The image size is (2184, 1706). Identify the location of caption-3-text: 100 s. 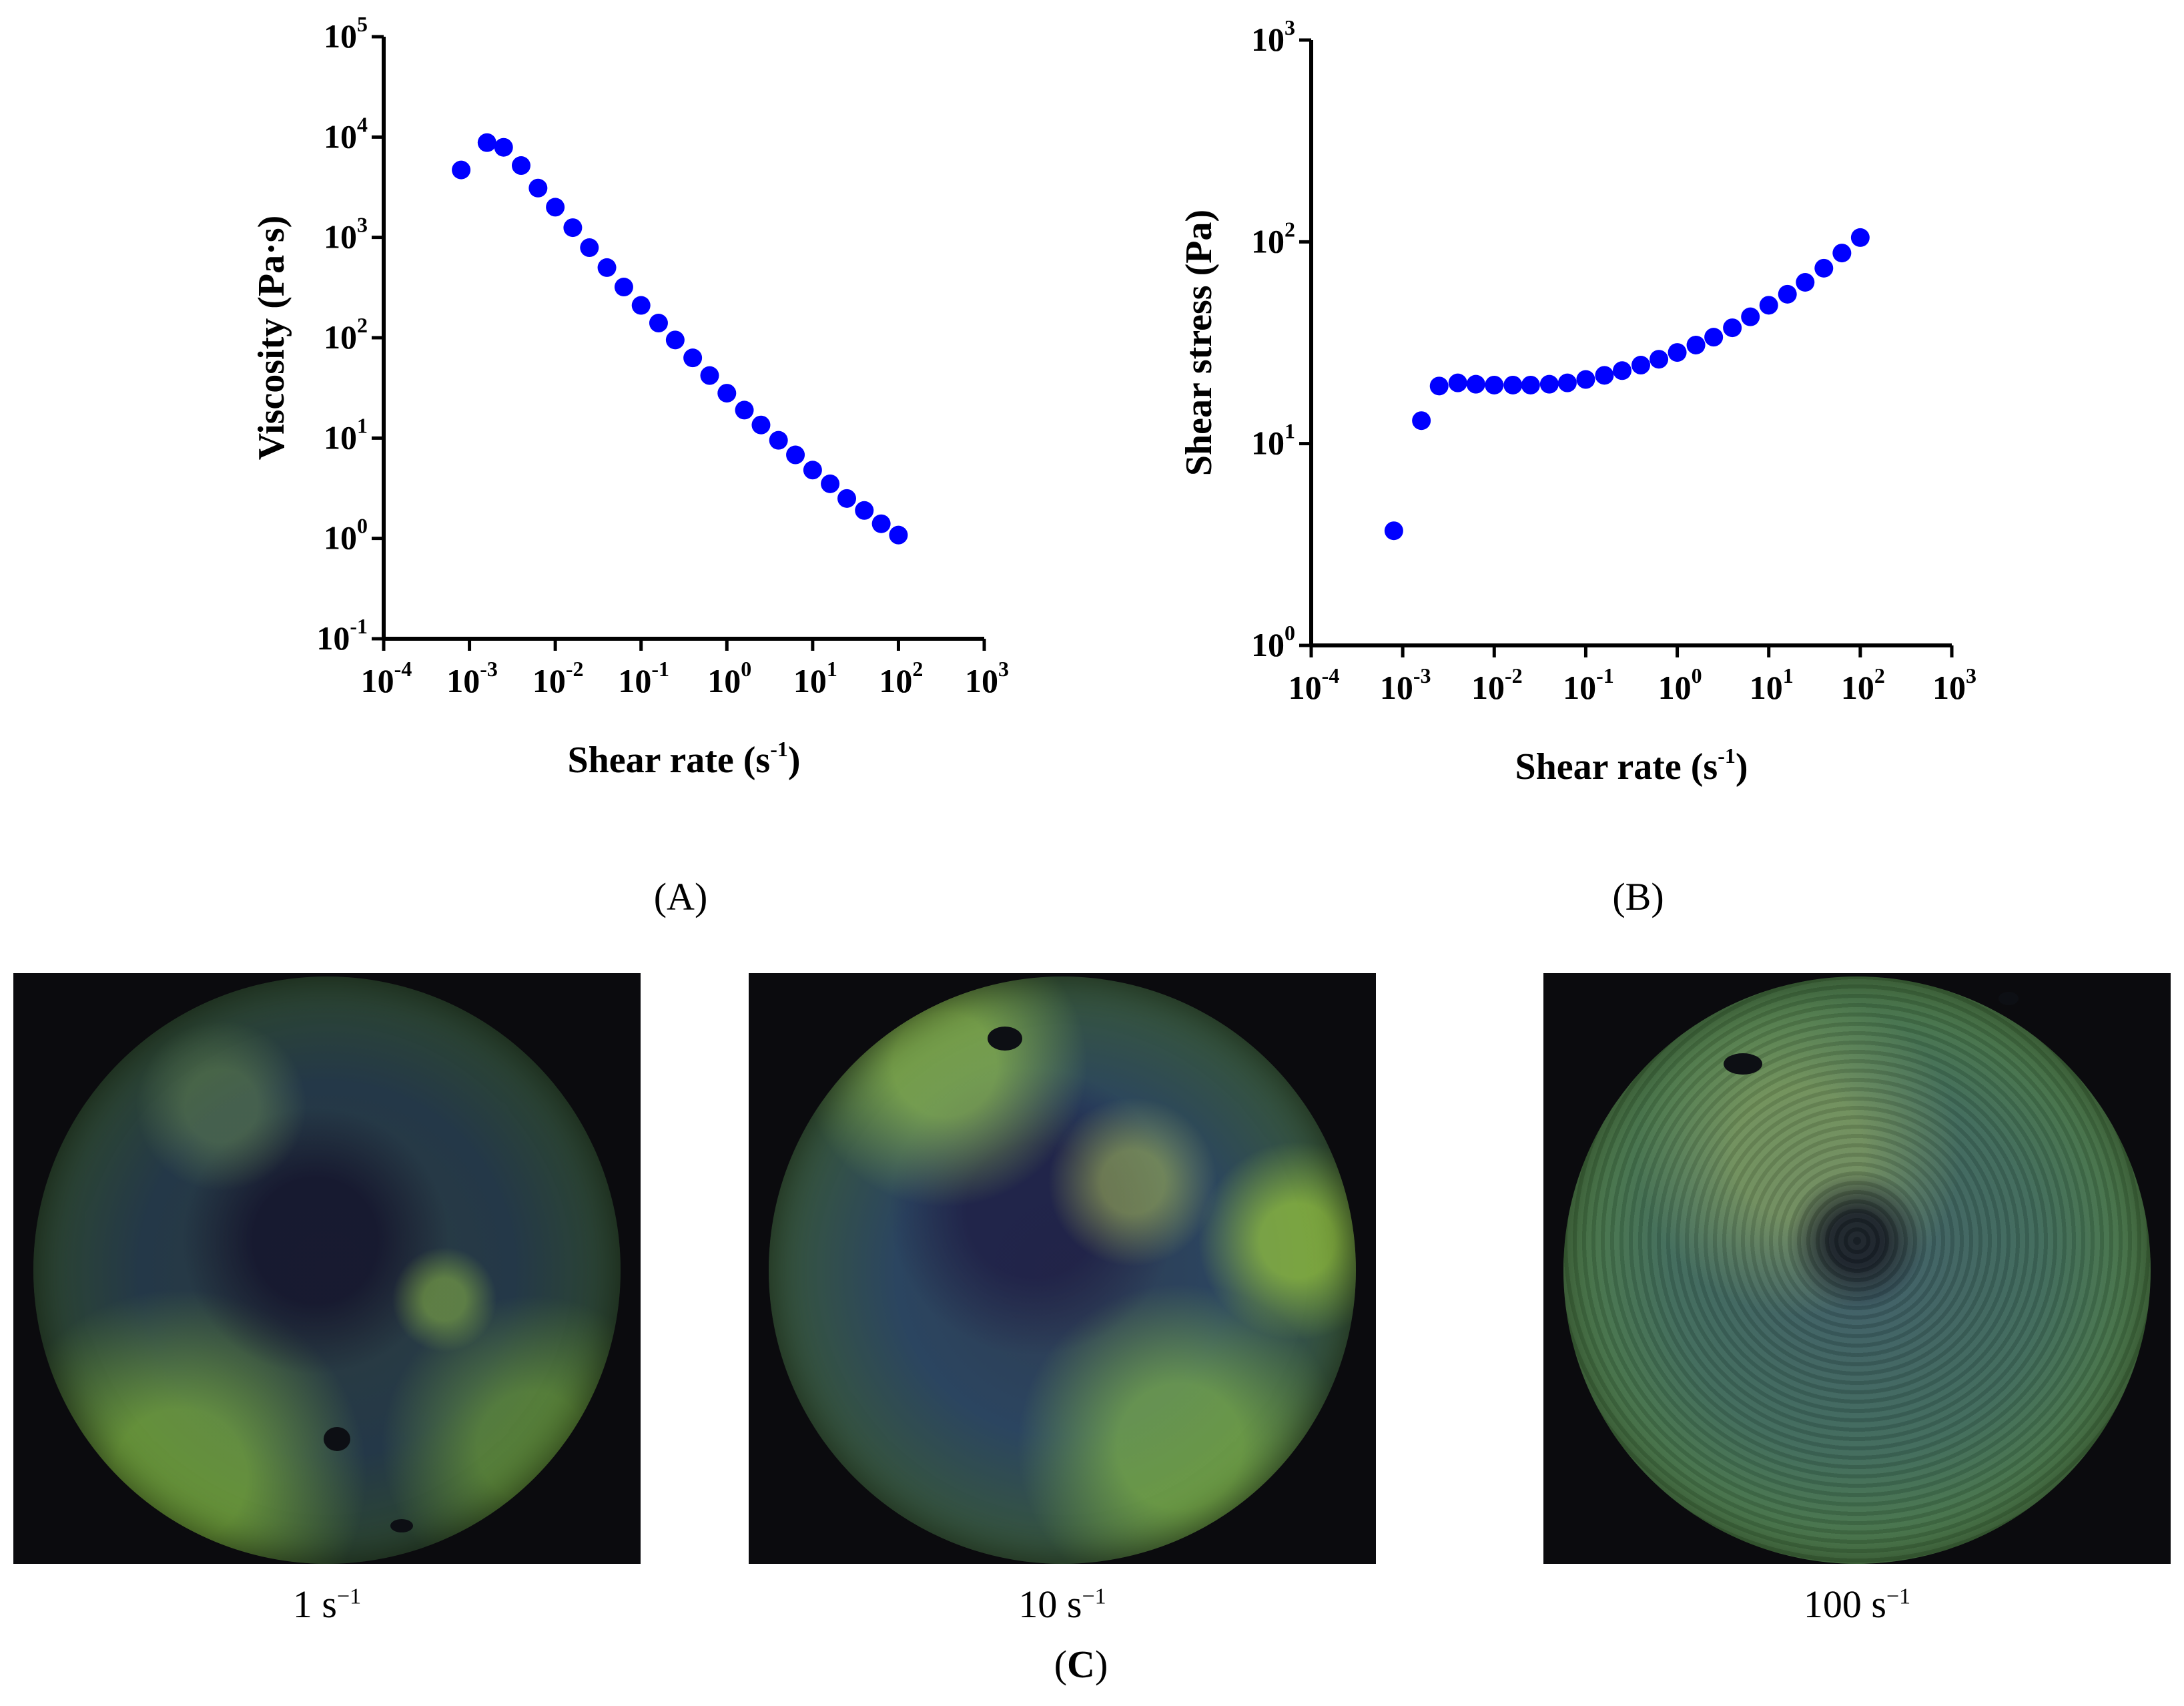
(1844, 1604).